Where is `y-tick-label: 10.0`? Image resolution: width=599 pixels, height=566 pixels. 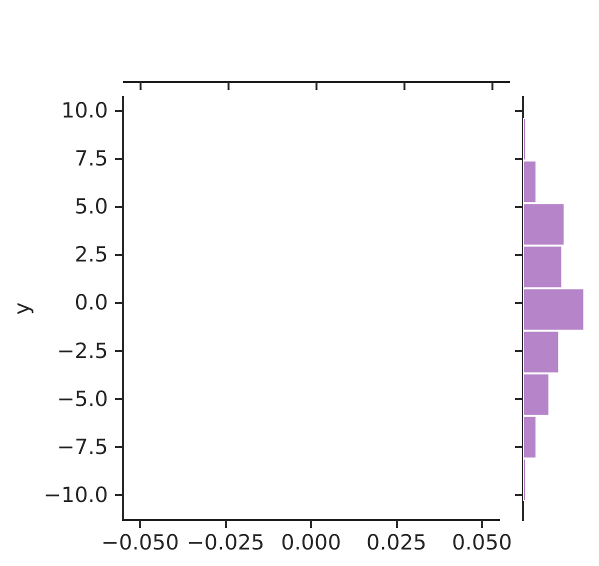
y-tick-label: 10.0 is located at coordinates (84, 110).